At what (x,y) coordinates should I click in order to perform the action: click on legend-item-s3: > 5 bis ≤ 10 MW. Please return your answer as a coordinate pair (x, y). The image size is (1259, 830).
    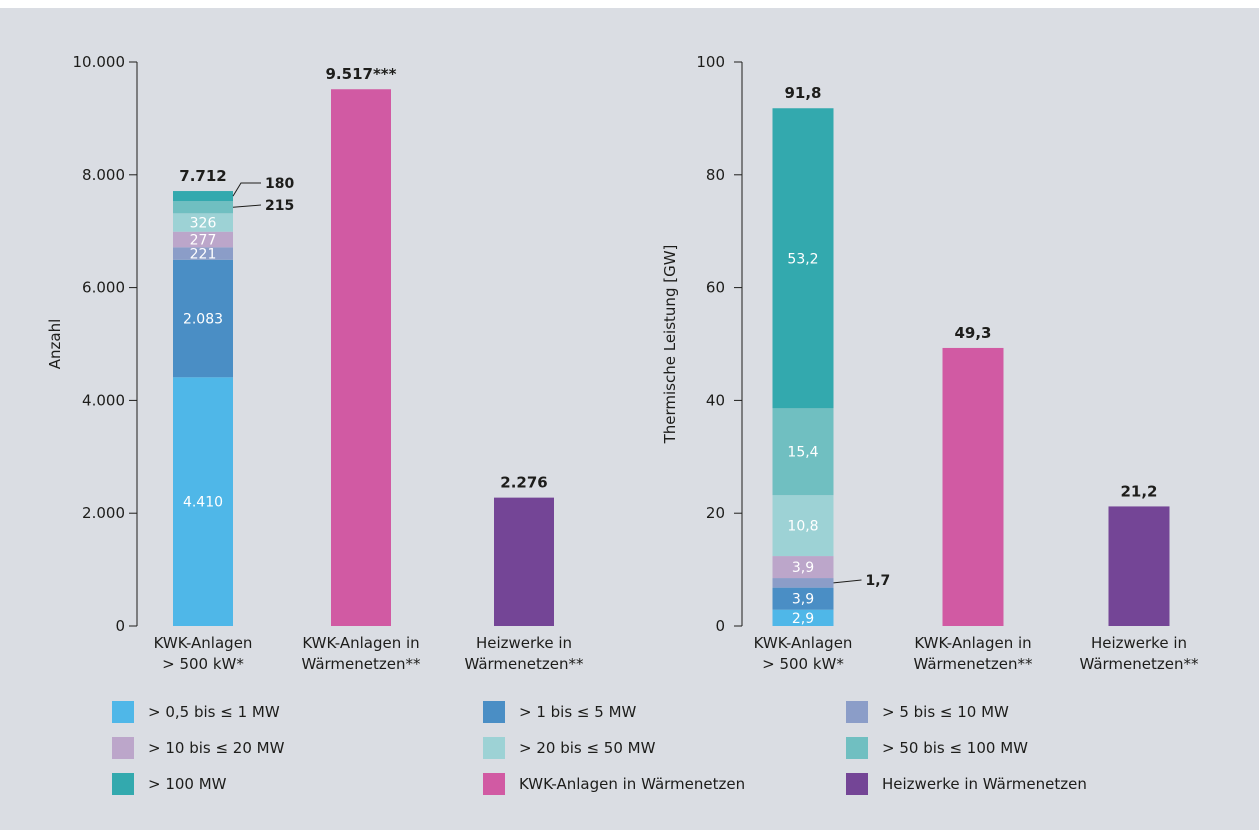
    Looking at the image, I should click on (927, 712).